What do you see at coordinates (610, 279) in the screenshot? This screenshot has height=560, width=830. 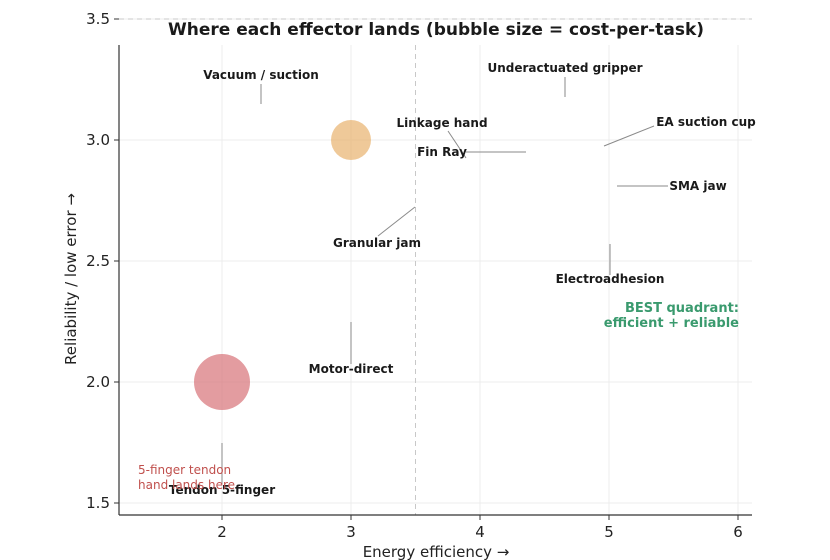 I see `bubble-label: Electroadhesion` at bounding box center [610, 279].